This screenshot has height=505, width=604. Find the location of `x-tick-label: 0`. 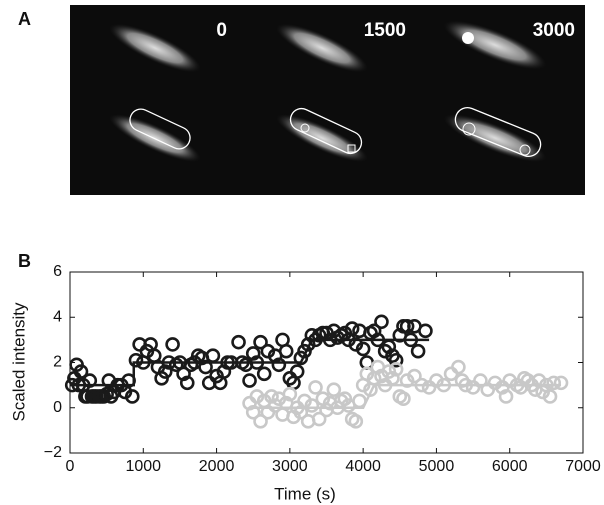

x-tick-label: 0 is located at coordinates (70, 466).